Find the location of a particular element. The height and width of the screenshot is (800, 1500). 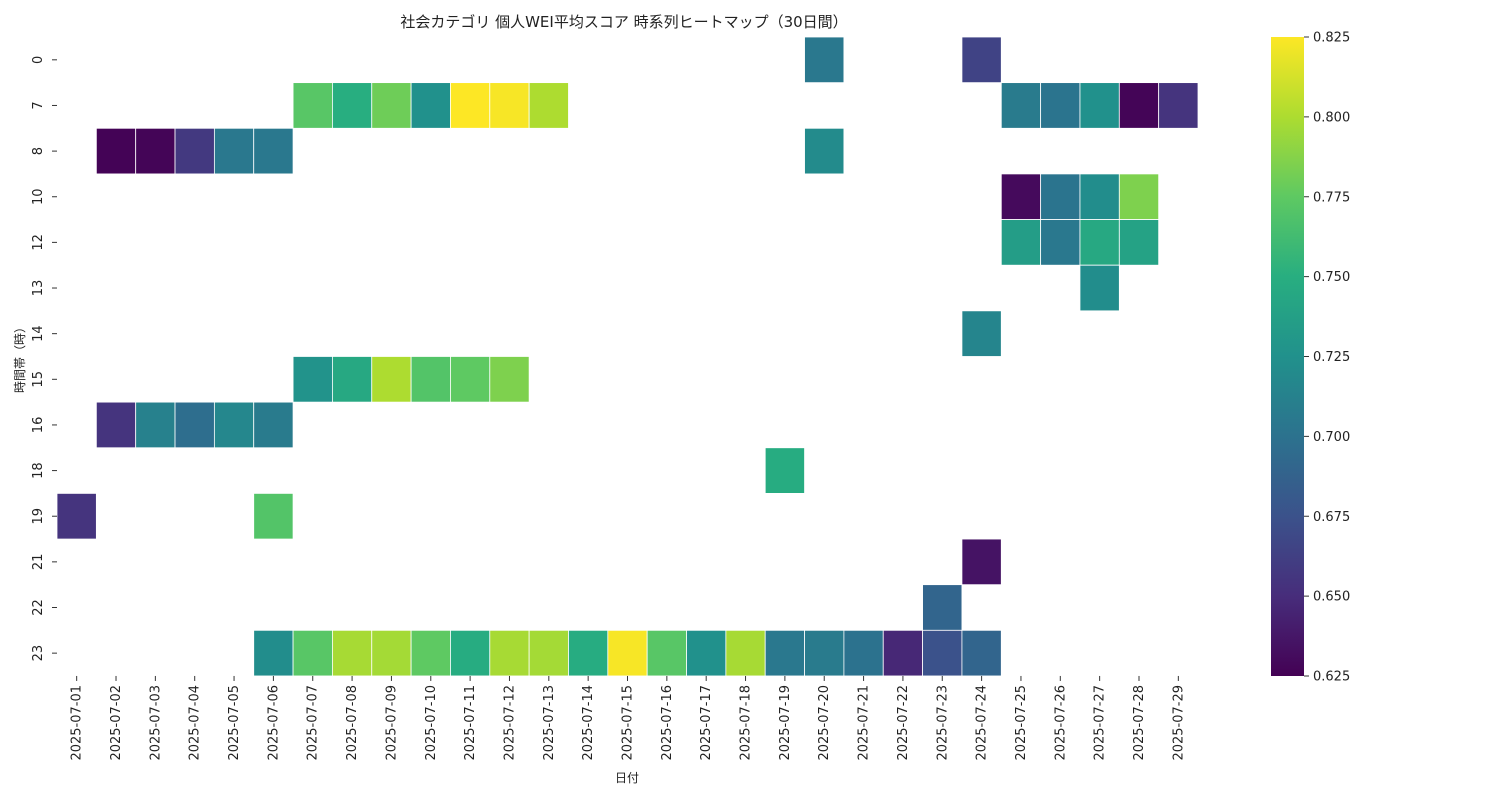

x-tick-label: 2025-07-09 is located at coordinates (391, 723).